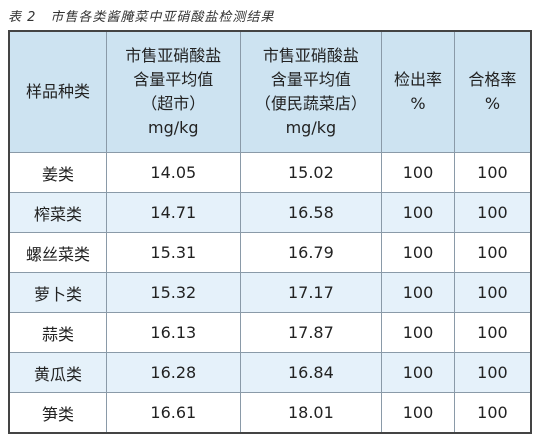  Describe the element at coordinates (173, 91) in the screenshot. I see `header-cell: 市售亚硝酸盐 含量平均值 （超市） mg/kg` at that location.